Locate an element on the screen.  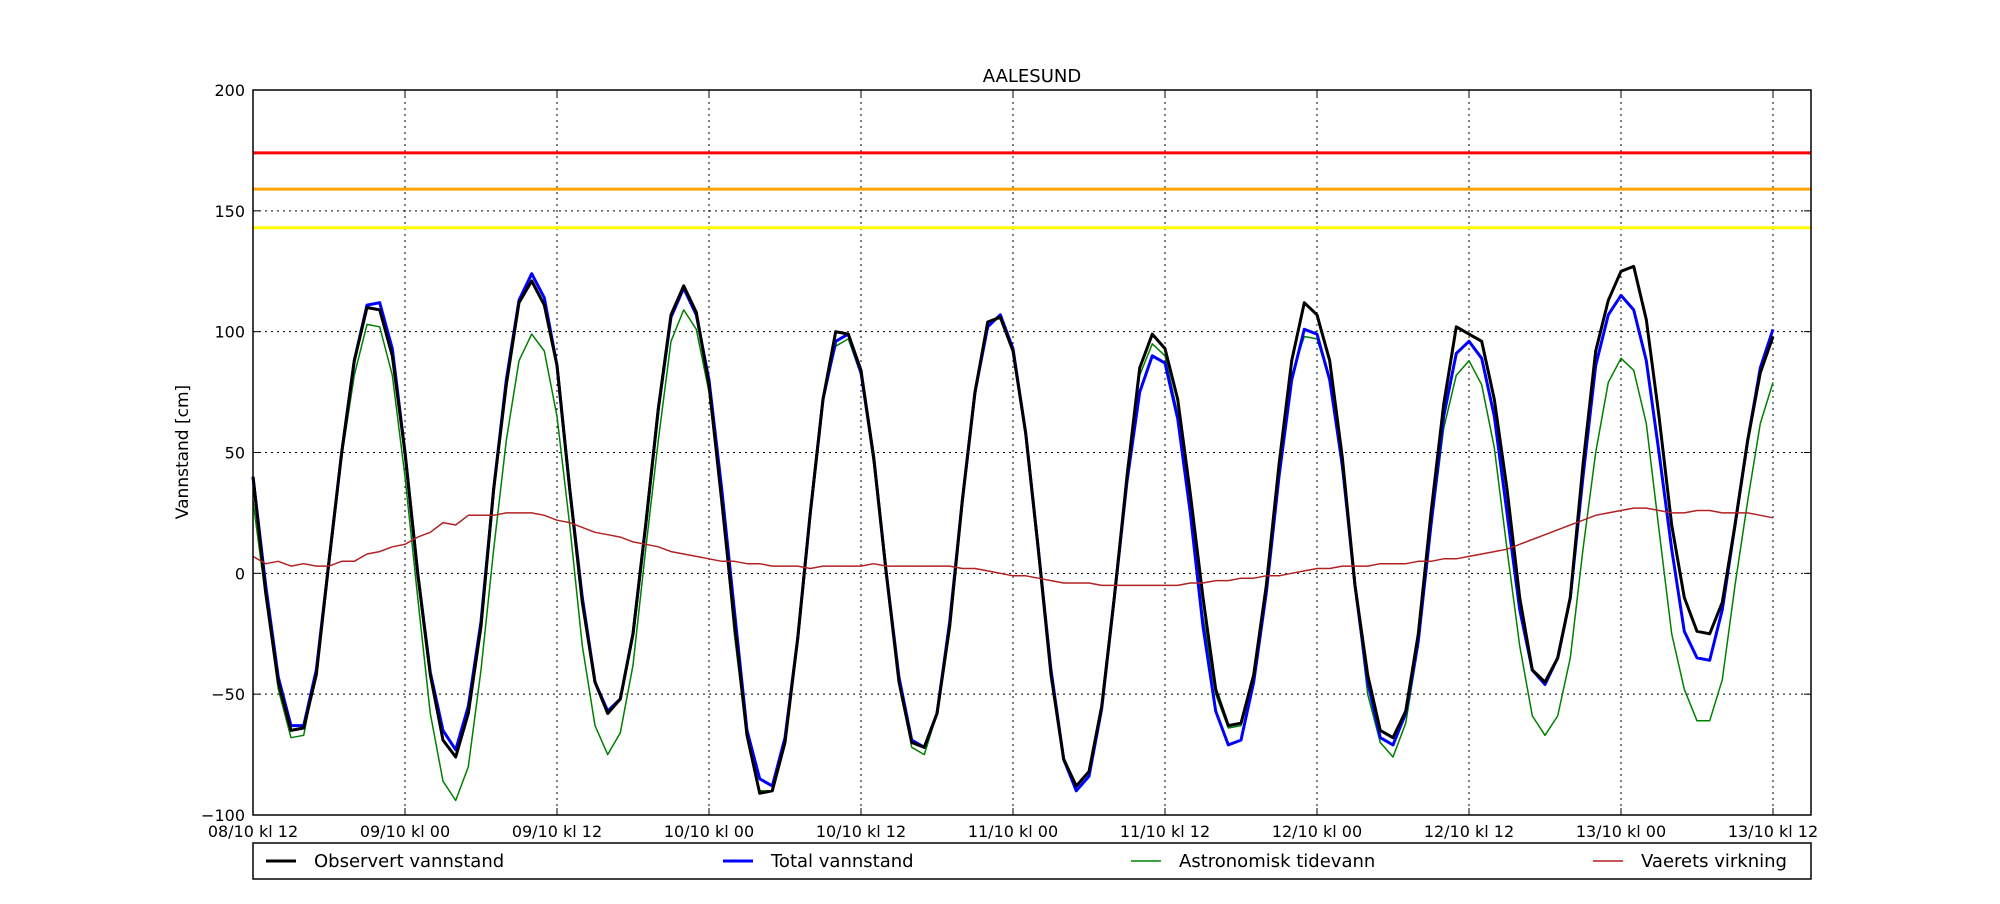
legend-label: Astronomisk tidevann is located at coordinates (1277, 861).